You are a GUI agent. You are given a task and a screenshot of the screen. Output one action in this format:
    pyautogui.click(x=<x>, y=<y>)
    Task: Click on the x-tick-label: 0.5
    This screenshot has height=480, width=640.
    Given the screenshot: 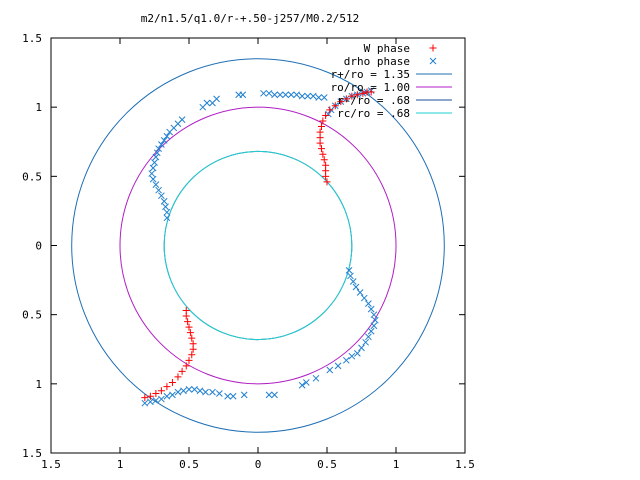 What is the action you would take?
    pyautogui.click(x=189, y=464)
    